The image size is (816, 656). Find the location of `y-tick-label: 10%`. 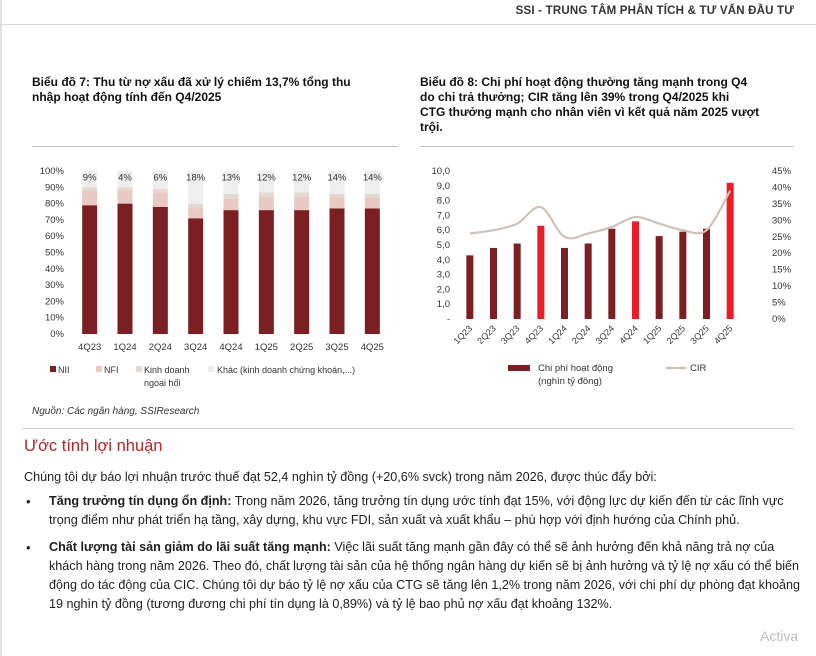

y-tick-label: 10% is located at coordinates (55, 318).